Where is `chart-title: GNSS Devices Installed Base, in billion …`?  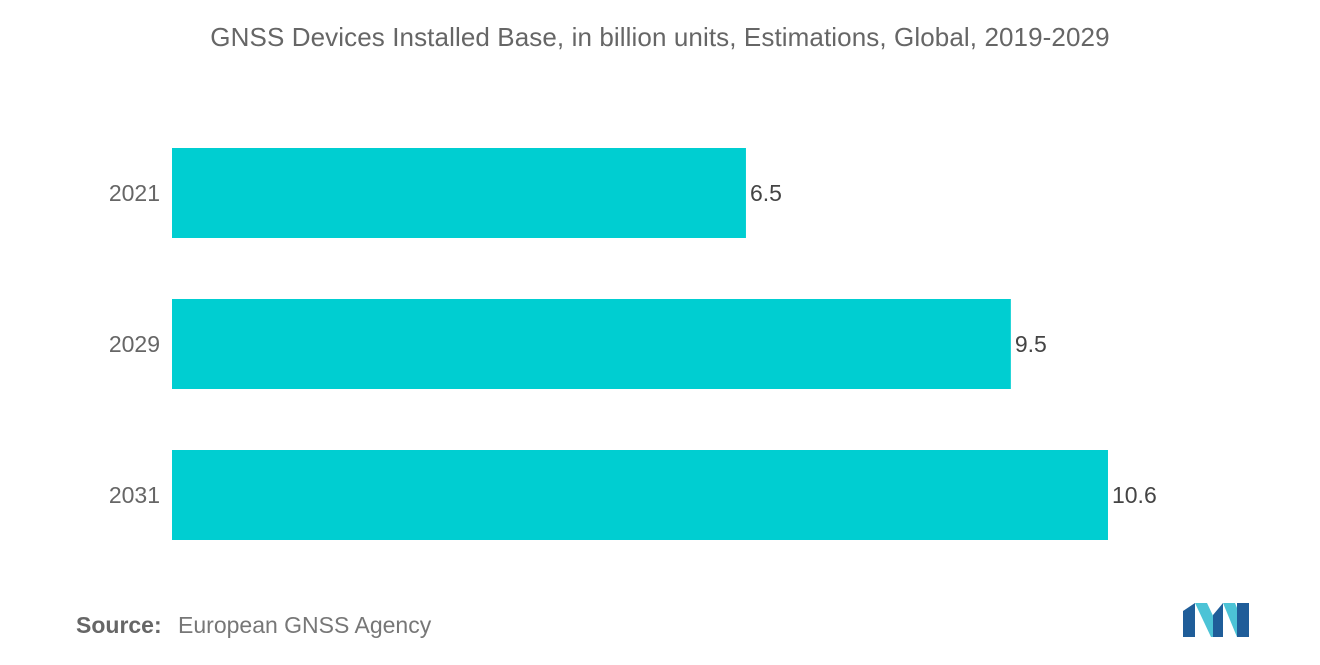
chart-title: GNSS Devices Installed Base, in billion … is located at coordinates (660, 37).